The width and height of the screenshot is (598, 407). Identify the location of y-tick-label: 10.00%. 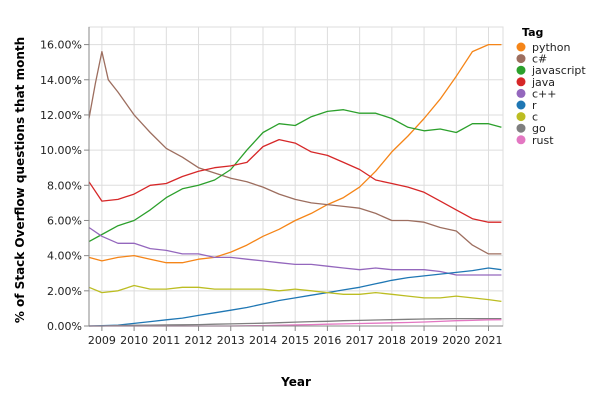
(61, 150).